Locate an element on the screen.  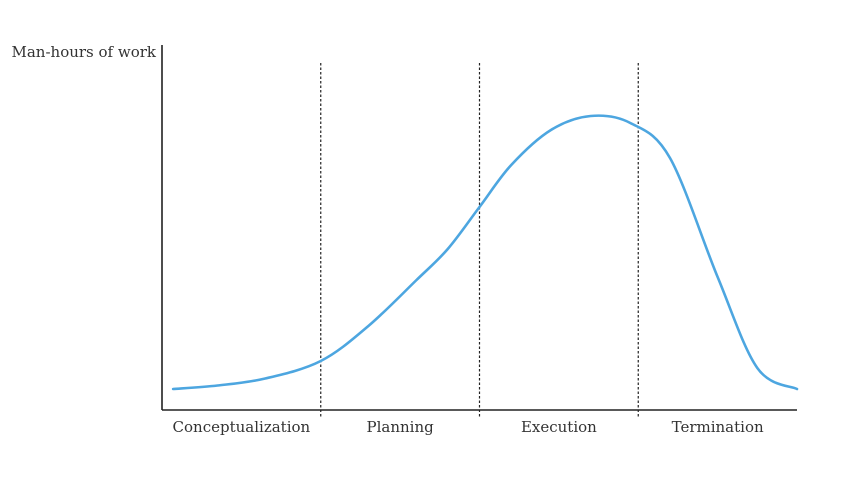
y-axis-label: Man-hours of work is located at coordinates (84, 52).